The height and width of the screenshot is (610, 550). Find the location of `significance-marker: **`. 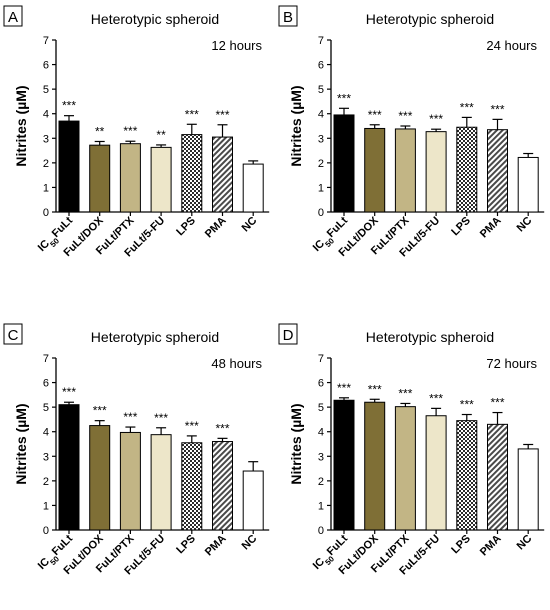

significance-marker: ** is located at coordinates (161, 135).